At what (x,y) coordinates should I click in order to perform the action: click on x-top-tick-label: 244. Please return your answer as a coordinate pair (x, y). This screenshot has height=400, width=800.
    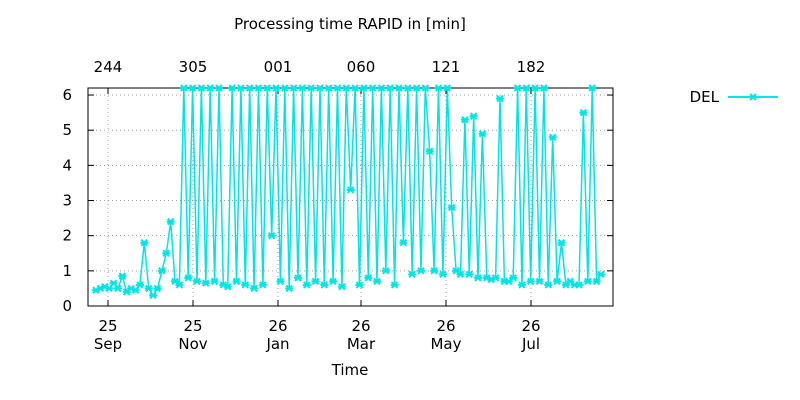
    Looking at the image, I should click on (108, 67).